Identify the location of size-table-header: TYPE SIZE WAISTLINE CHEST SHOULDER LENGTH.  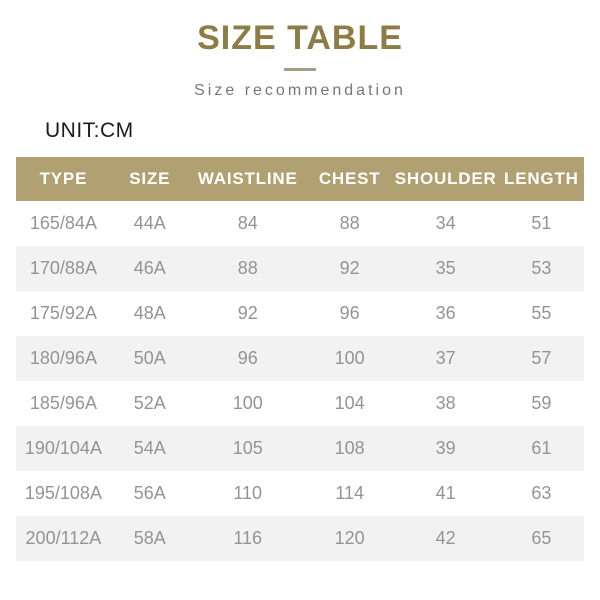
(300, 179).